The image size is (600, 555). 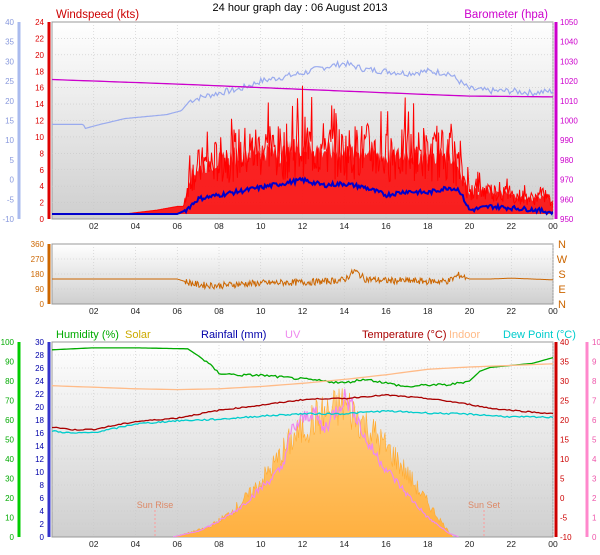 I want to click on series-humidity-line, so click(x=302, y=367).